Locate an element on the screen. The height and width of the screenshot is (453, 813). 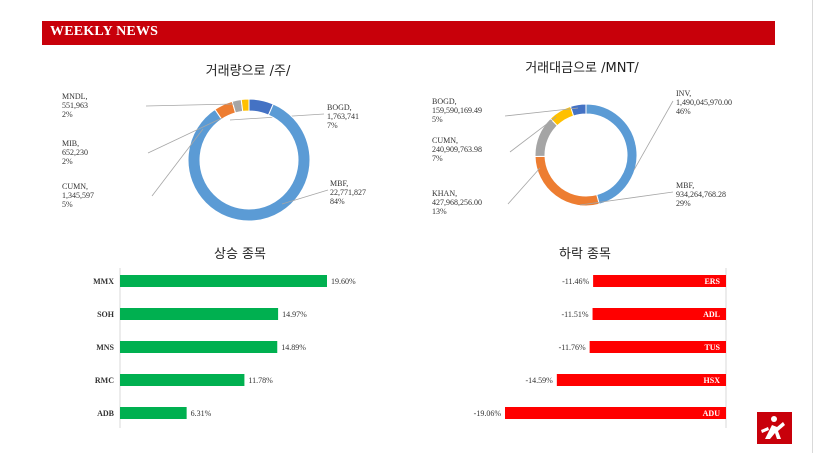
gainers-tick-label: SOH is located at coordinates (106, 314).